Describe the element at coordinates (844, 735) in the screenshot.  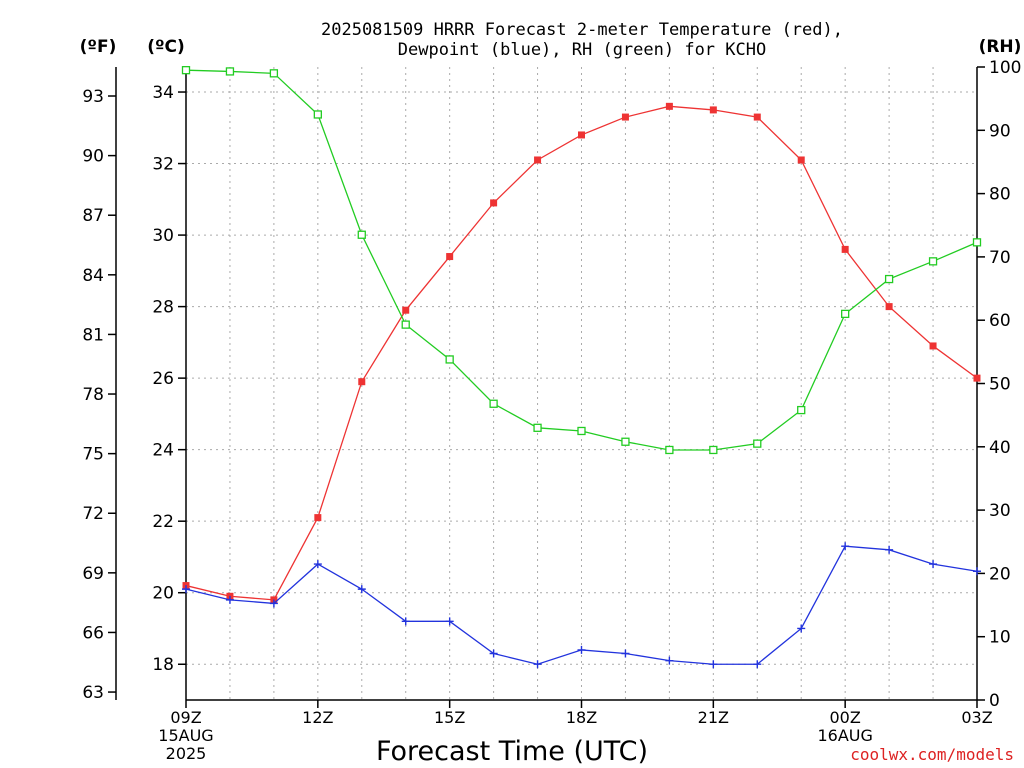
I see `time-tick-date-label: 16AUG` at that location.